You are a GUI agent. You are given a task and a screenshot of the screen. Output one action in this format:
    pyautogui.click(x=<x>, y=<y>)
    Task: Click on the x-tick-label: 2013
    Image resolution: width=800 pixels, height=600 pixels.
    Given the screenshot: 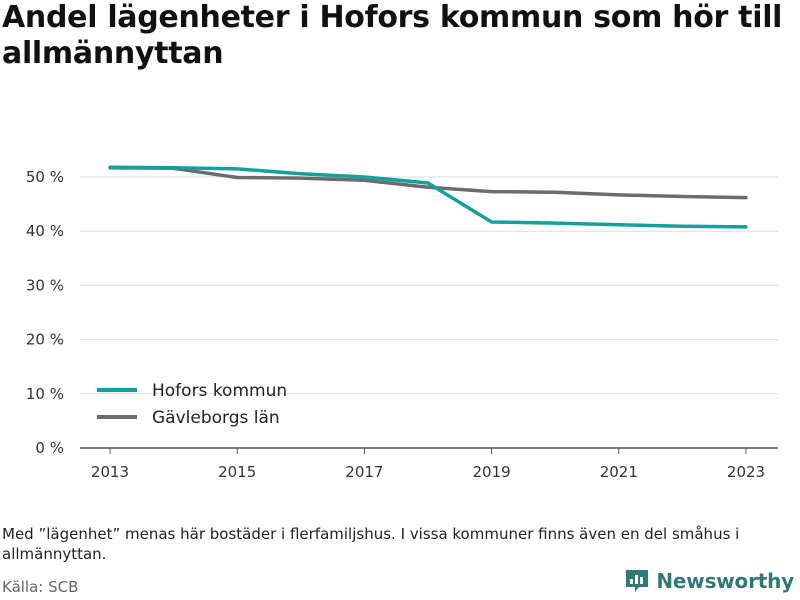 What is the action you would take?
    pyautogui.click(x=110, y=472)
    